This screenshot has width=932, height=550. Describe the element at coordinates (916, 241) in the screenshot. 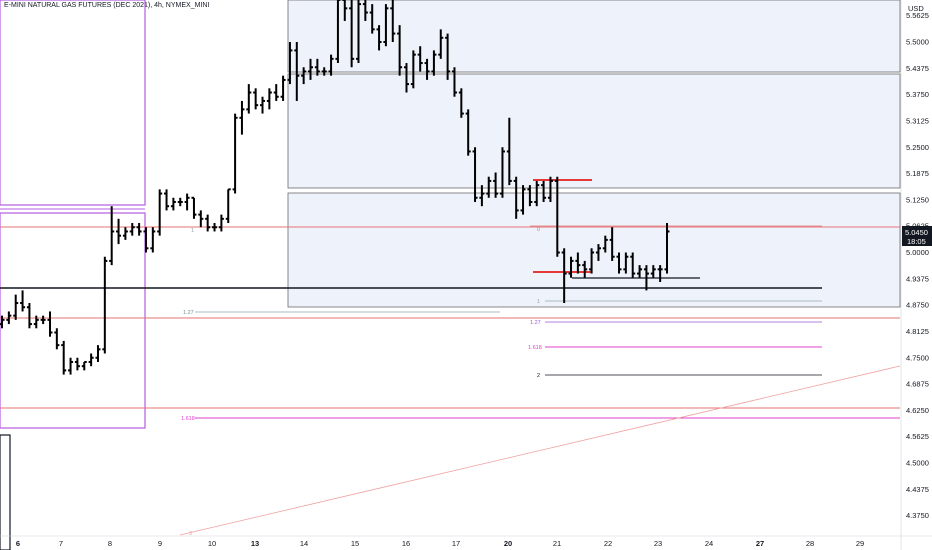

I see `last-price-countdown: 18:05` at that location.